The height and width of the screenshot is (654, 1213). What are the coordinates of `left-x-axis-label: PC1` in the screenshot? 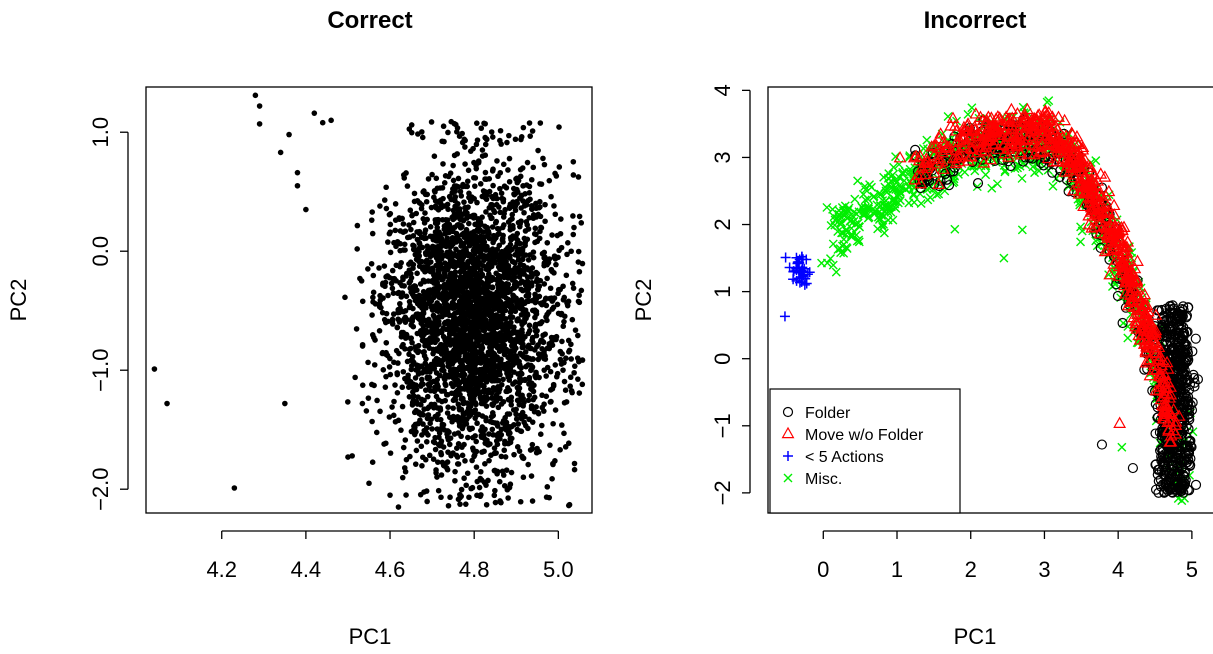 It's located at (370, 636).